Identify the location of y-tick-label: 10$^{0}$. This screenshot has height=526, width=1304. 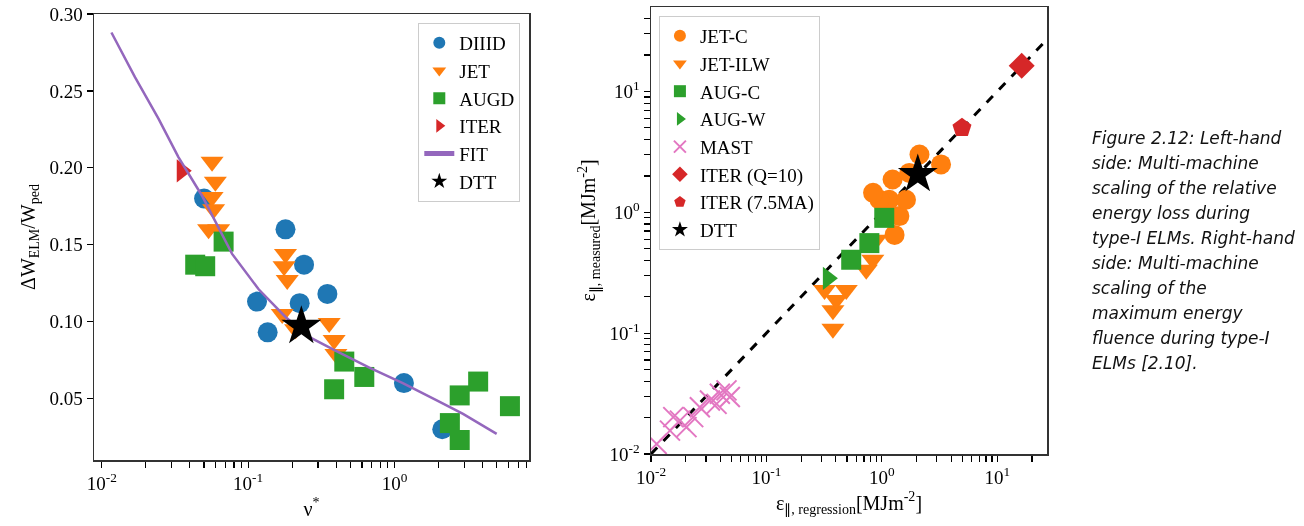
(627, 210).